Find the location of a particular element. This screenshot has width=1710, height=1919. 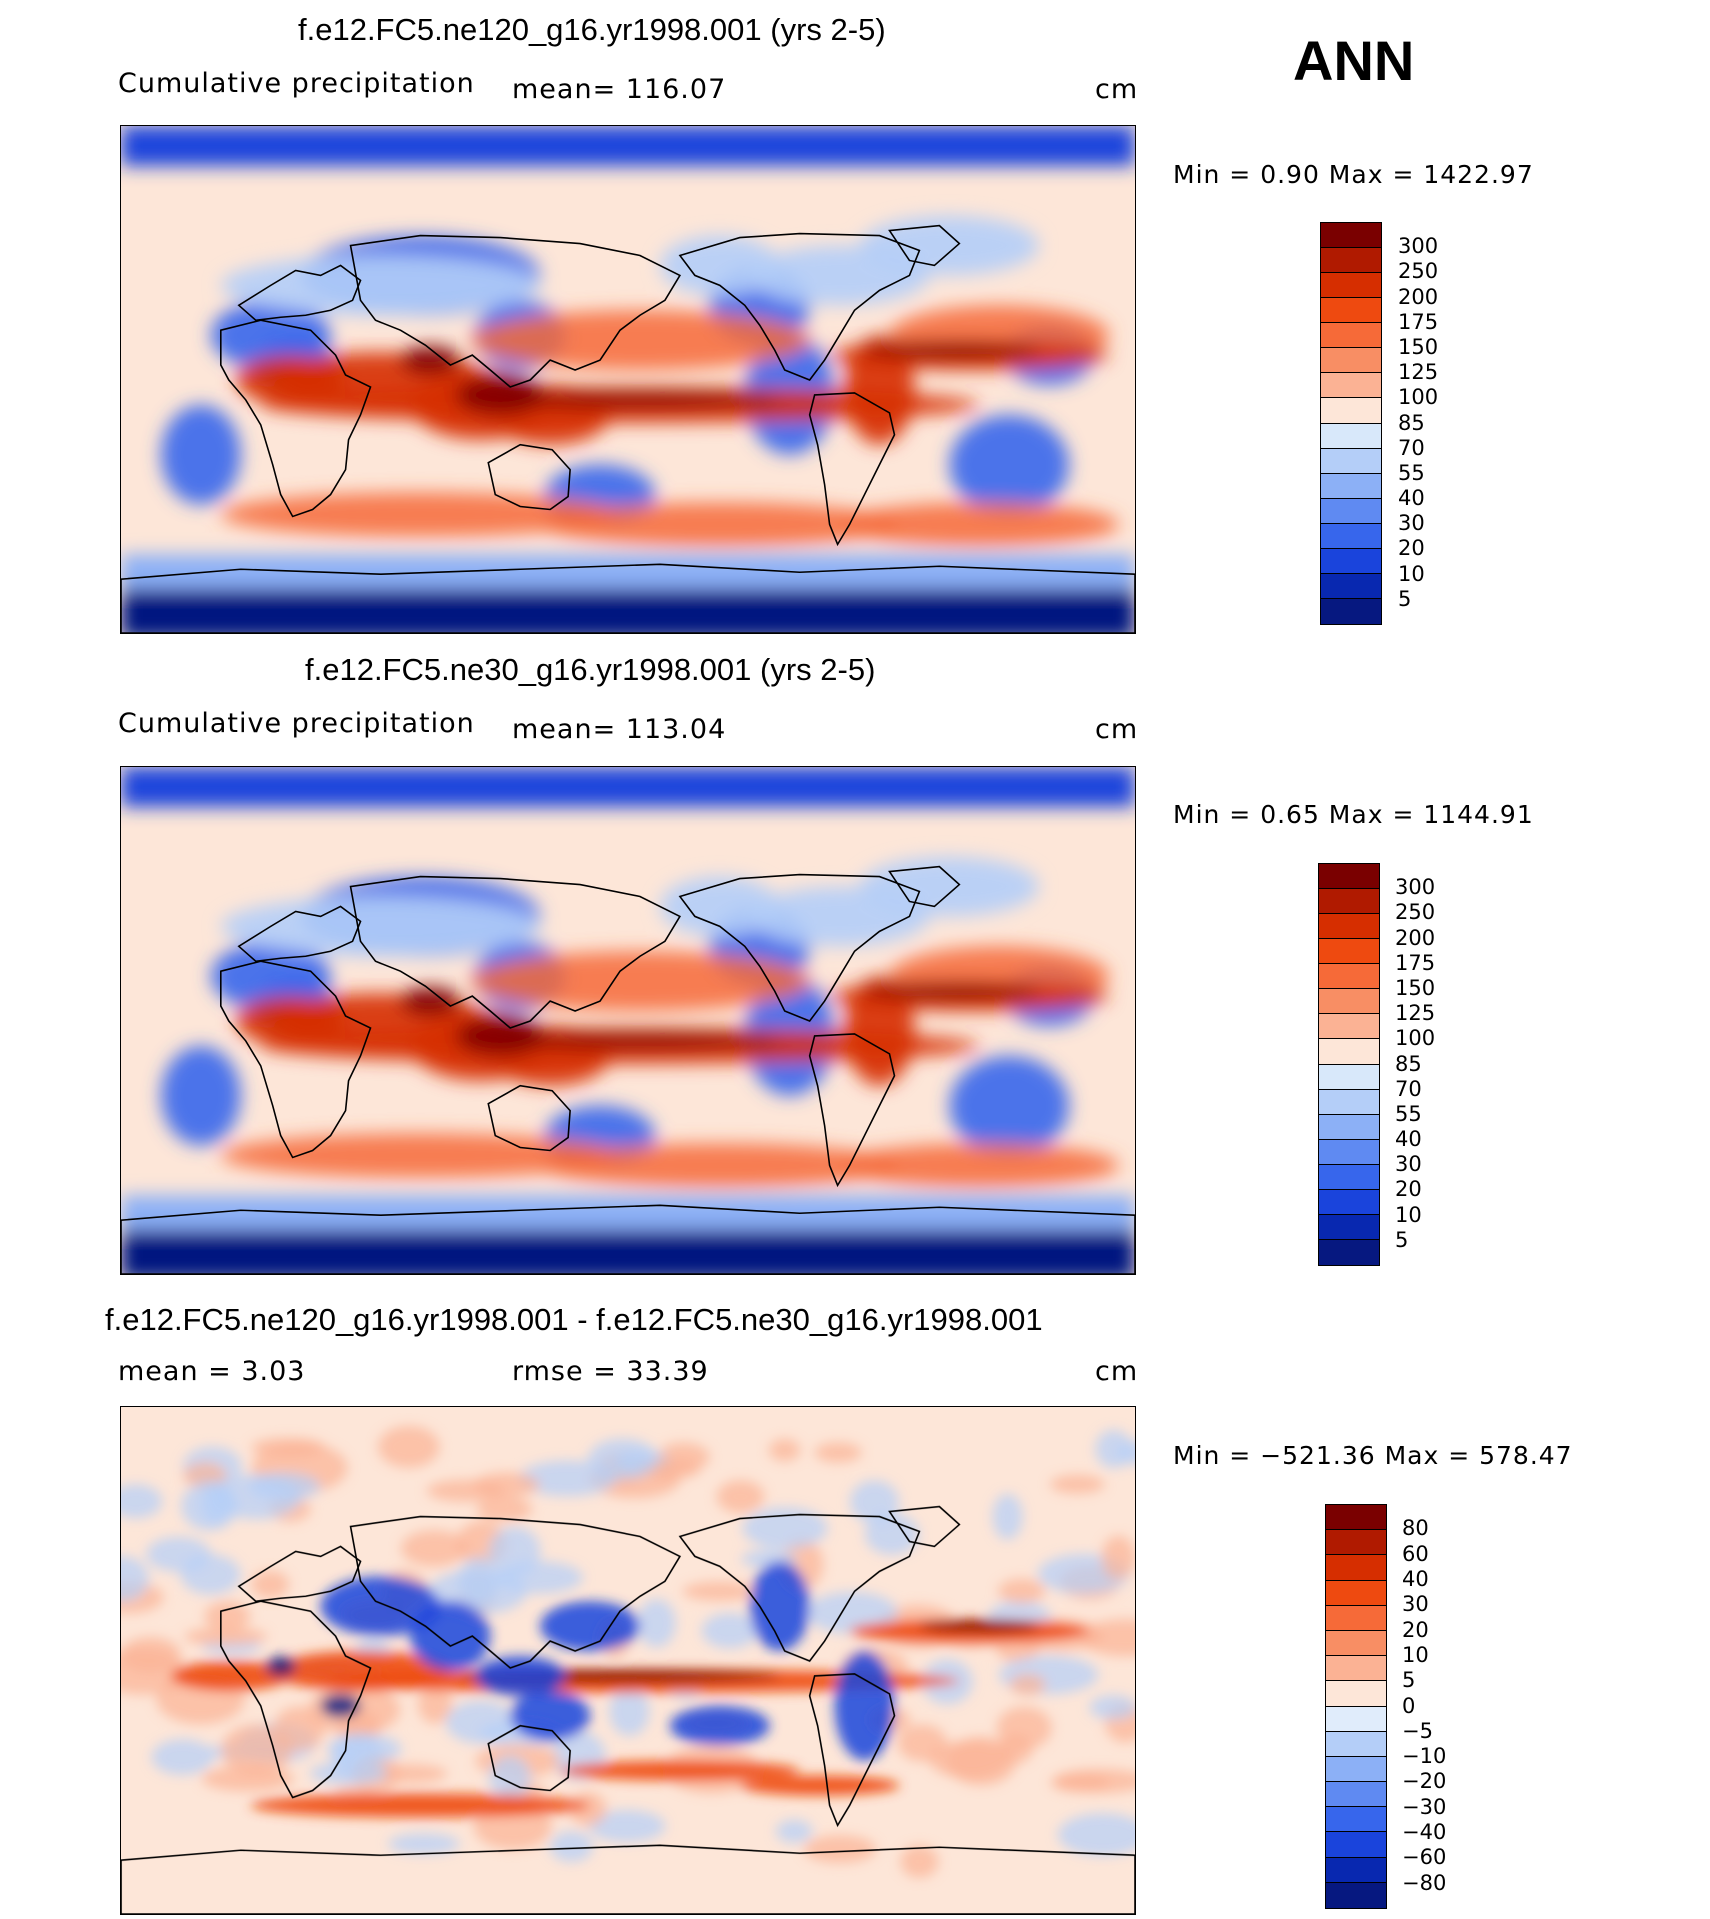

mean-label: mean= 113.04 is located at coordinates (619, 729).